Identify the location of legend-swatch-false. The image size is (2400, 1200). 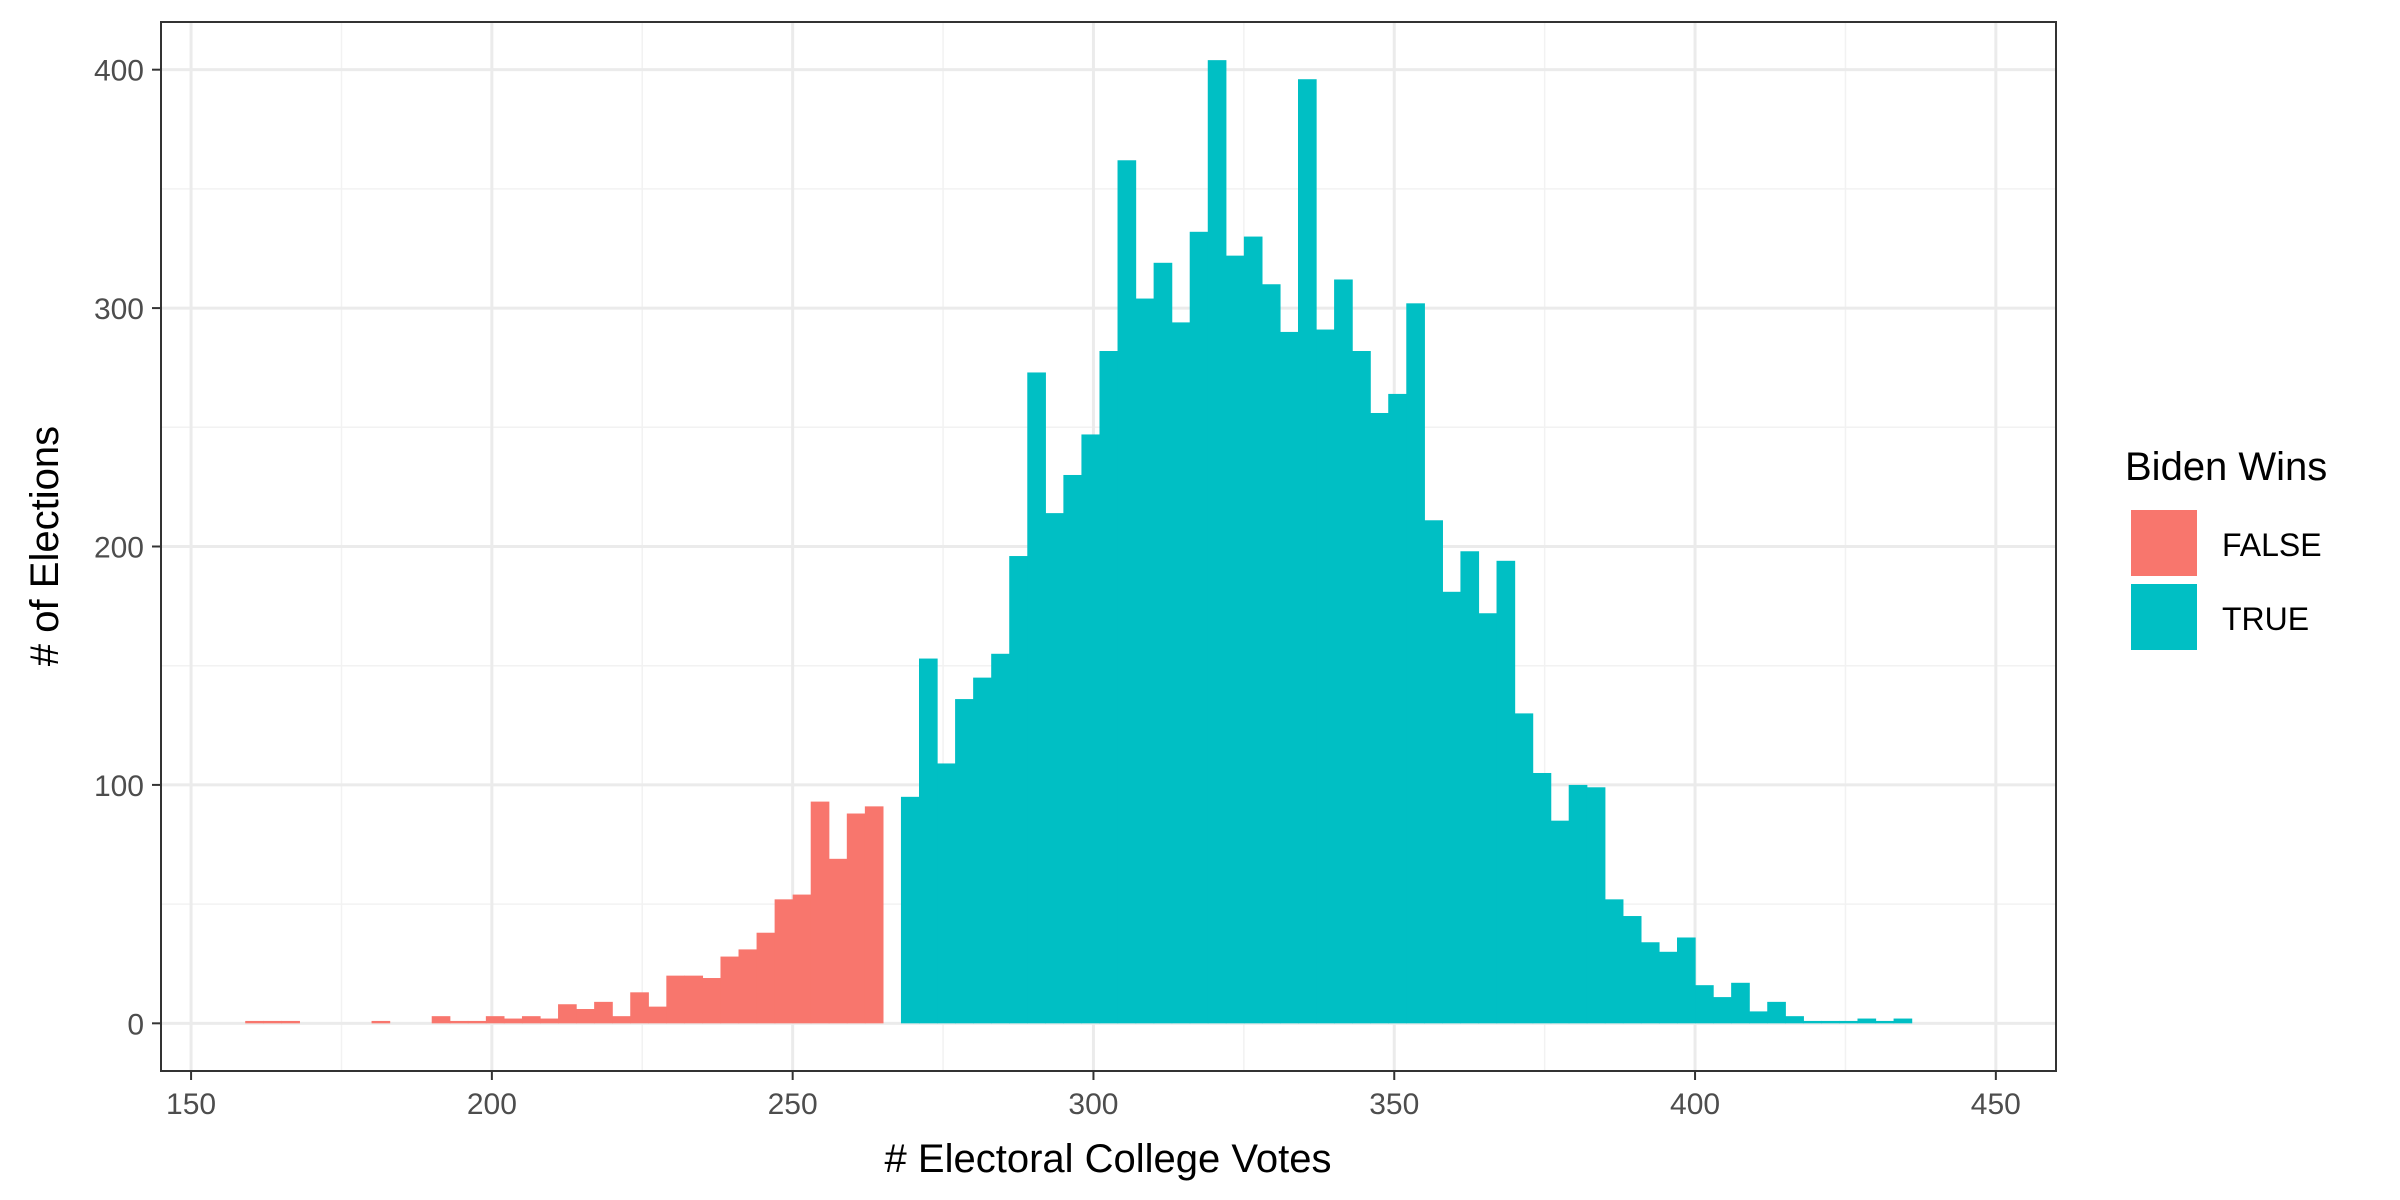
(2164, 543).